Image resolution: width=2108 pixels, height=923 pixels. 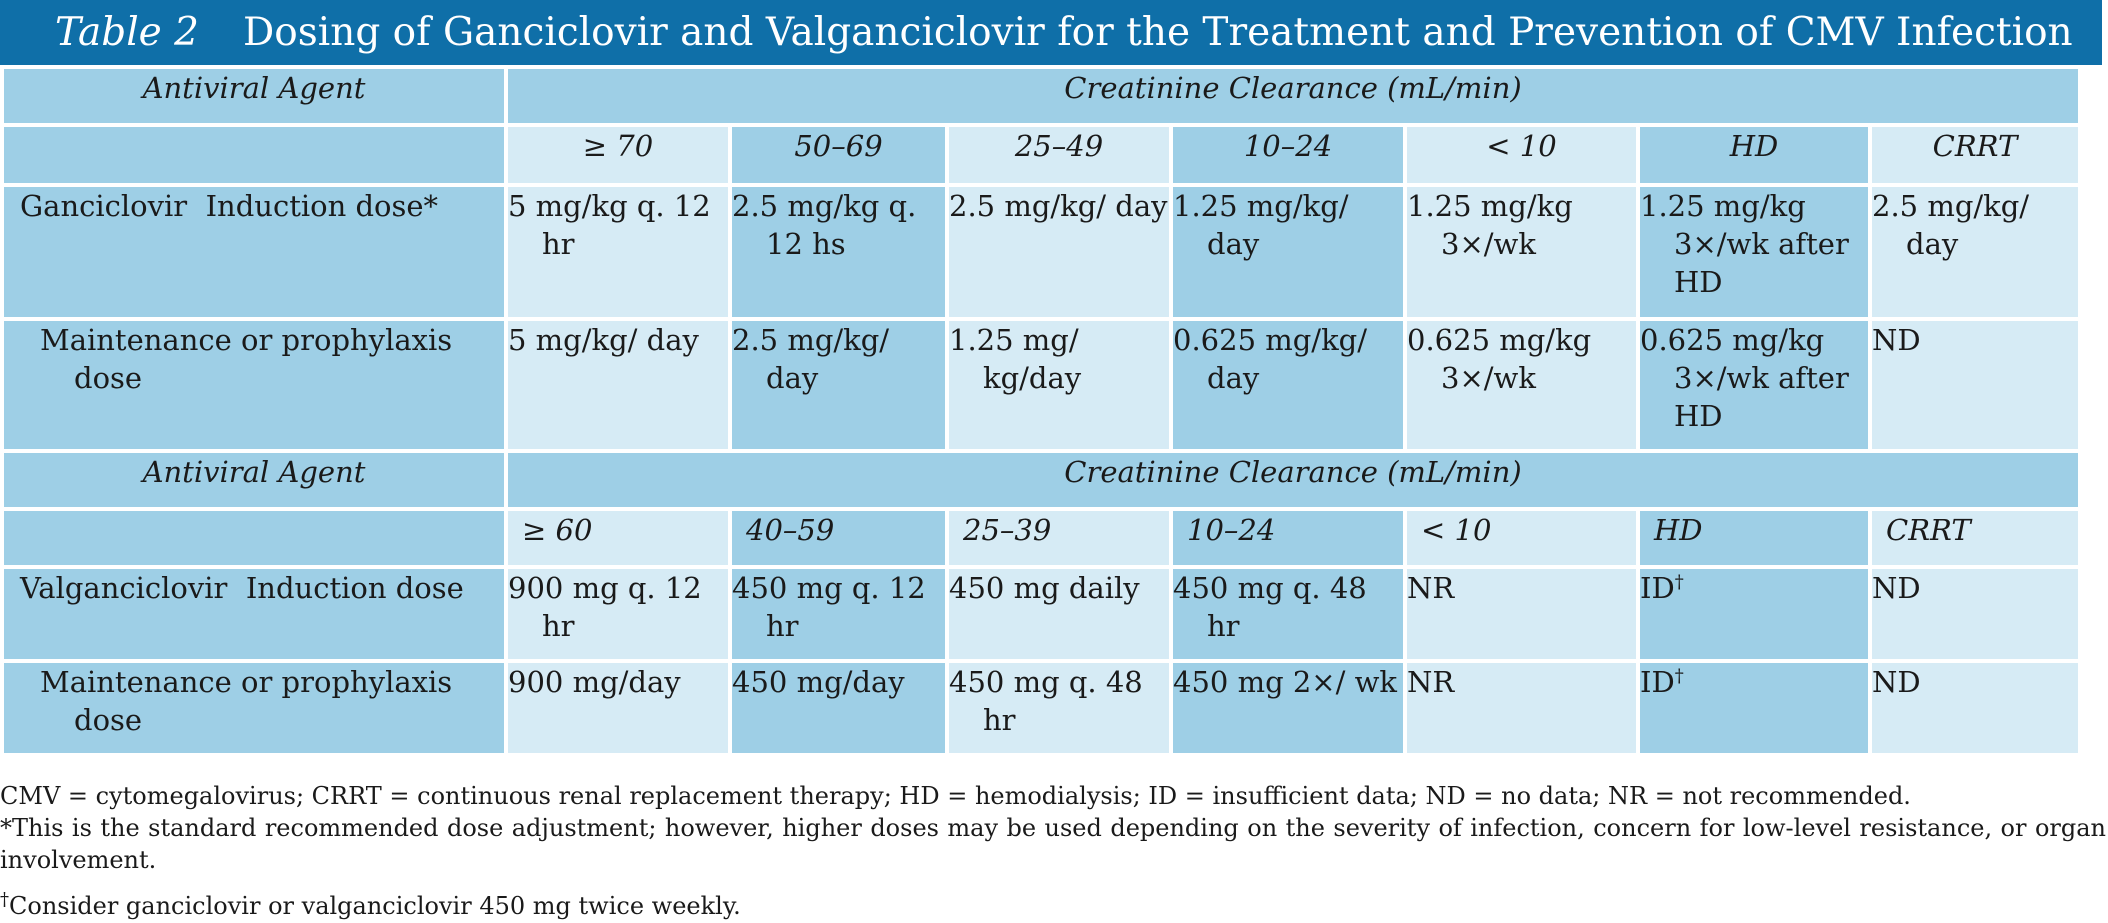 I want to click on dose-cell: 0.625 mg/kg 3×/wk, so click(x=1521, y=385).